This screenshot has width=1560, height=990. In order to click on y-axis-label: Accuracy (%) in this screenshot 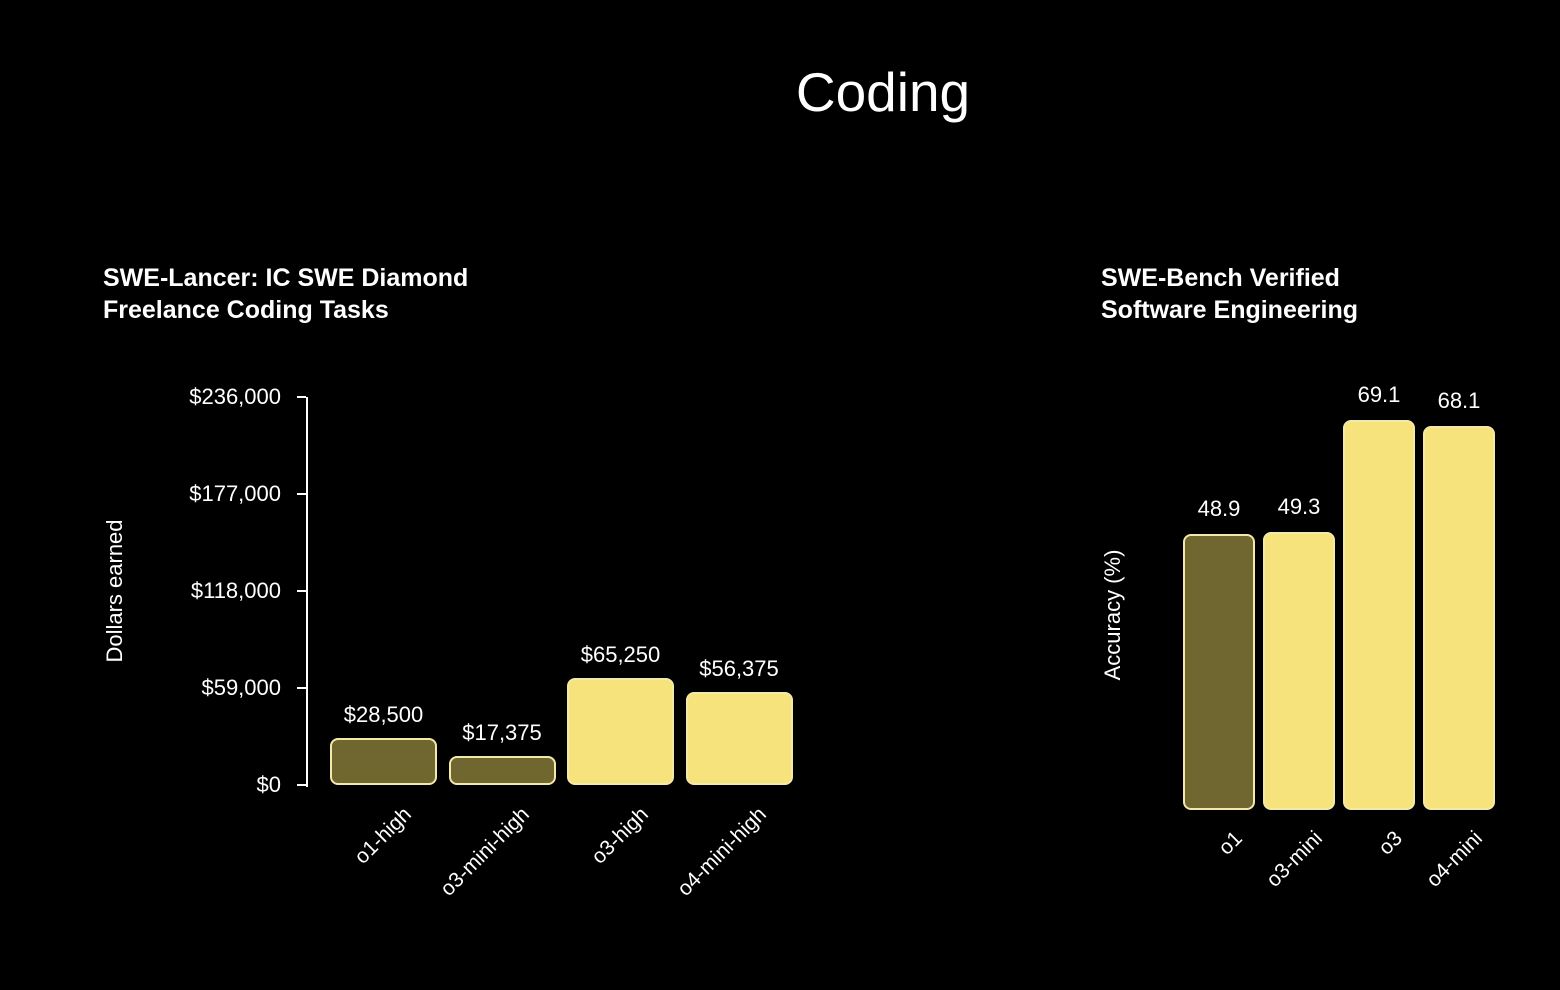, I will do `click(1112, 615)`.